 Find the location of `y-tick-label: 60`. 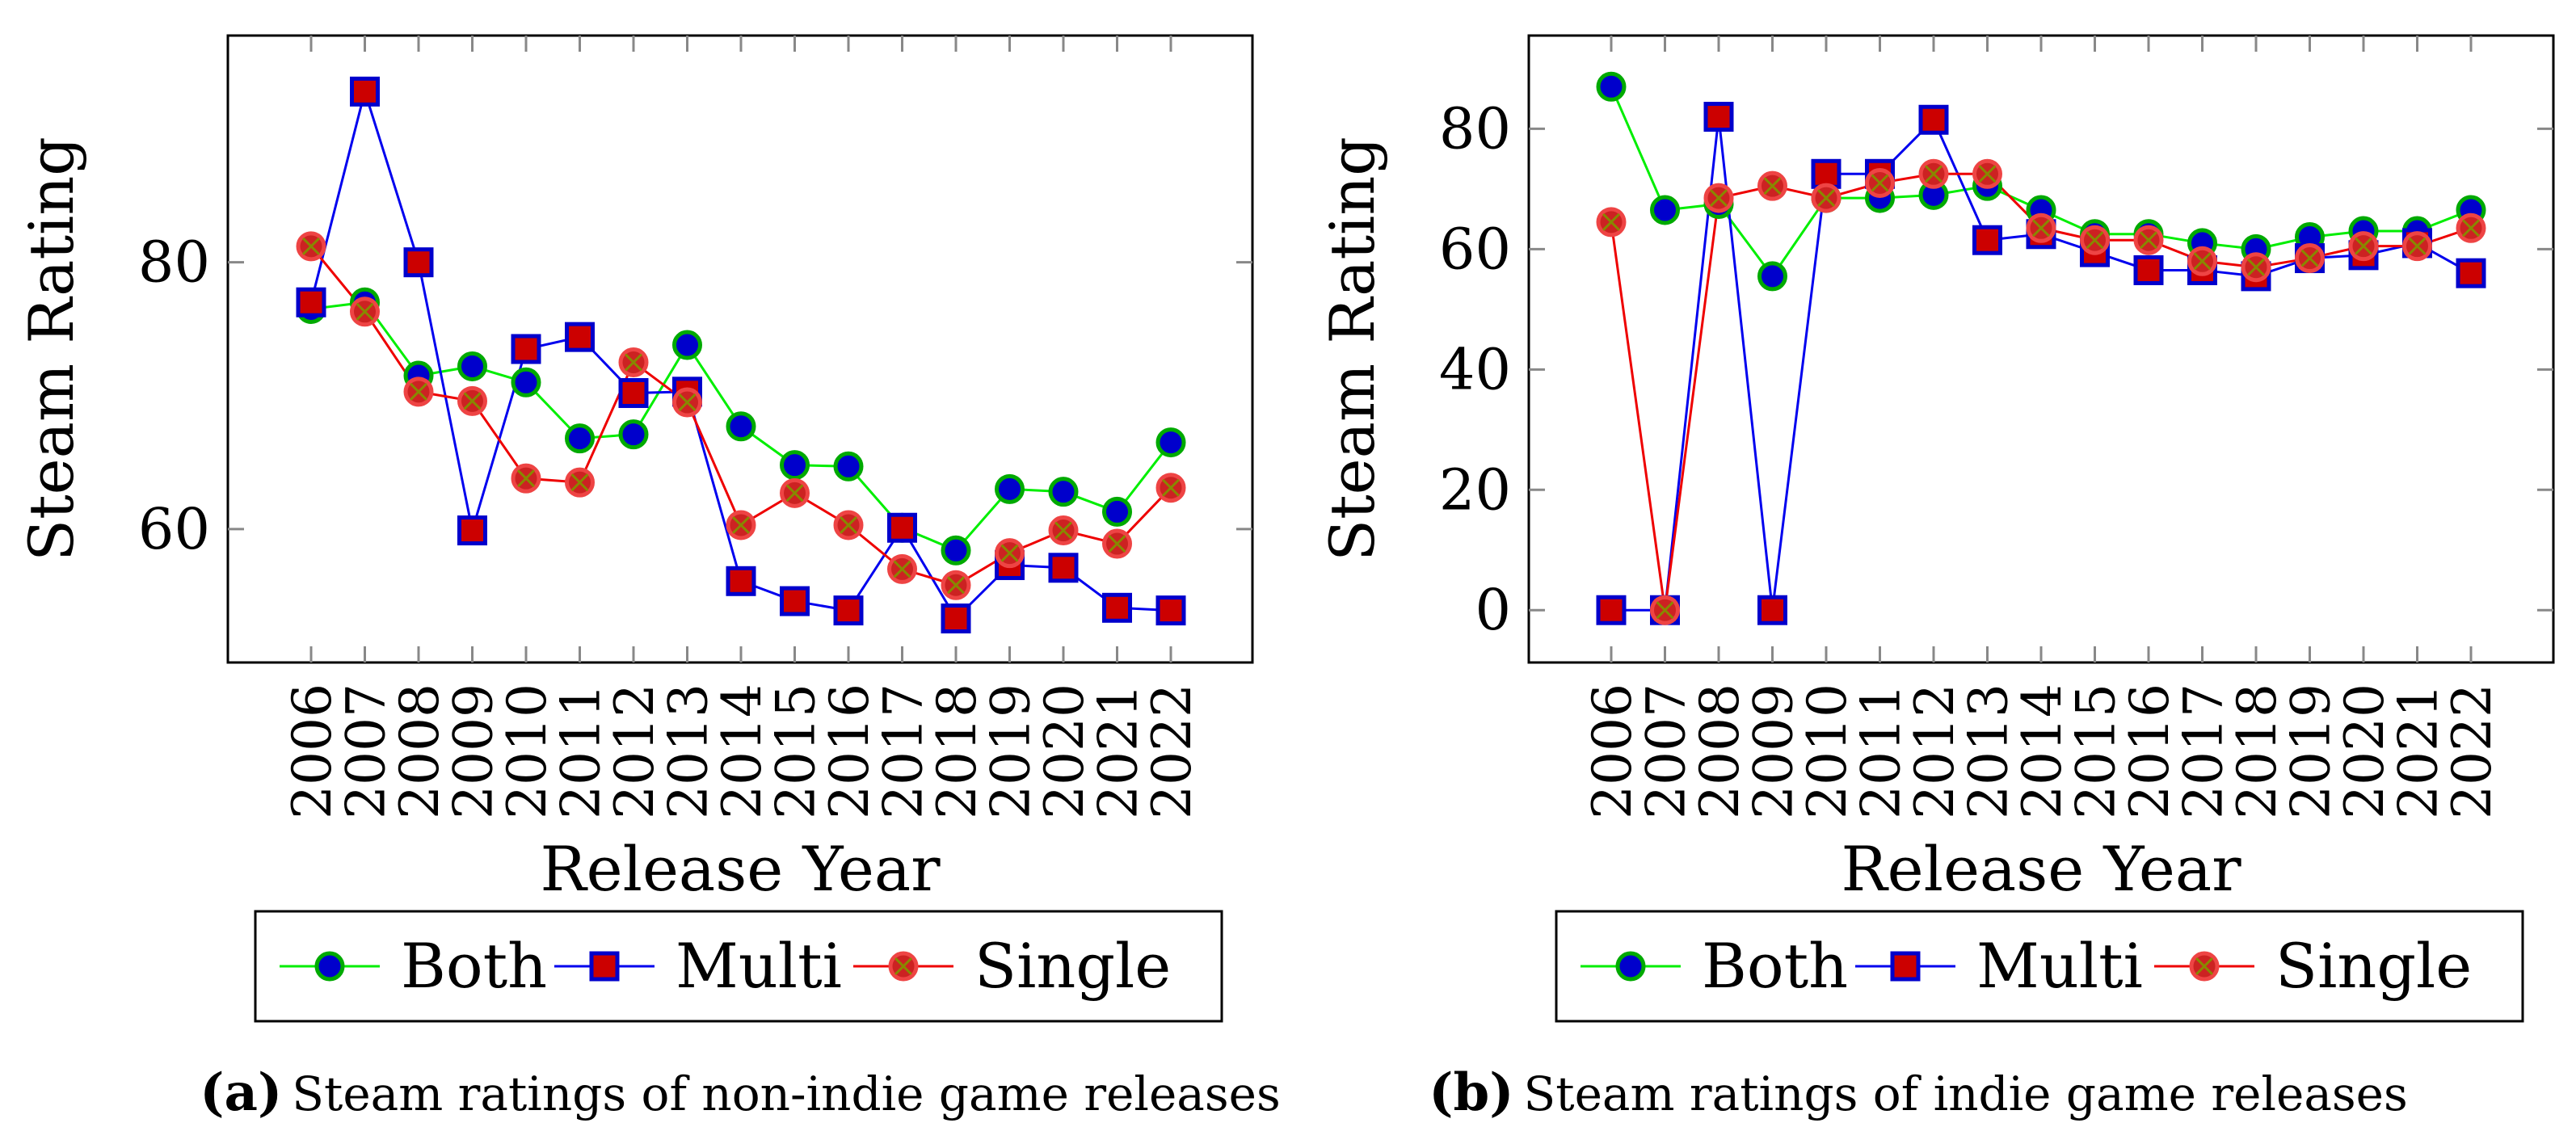

y-tick-label: 60 is located at coordinates (174, 529).